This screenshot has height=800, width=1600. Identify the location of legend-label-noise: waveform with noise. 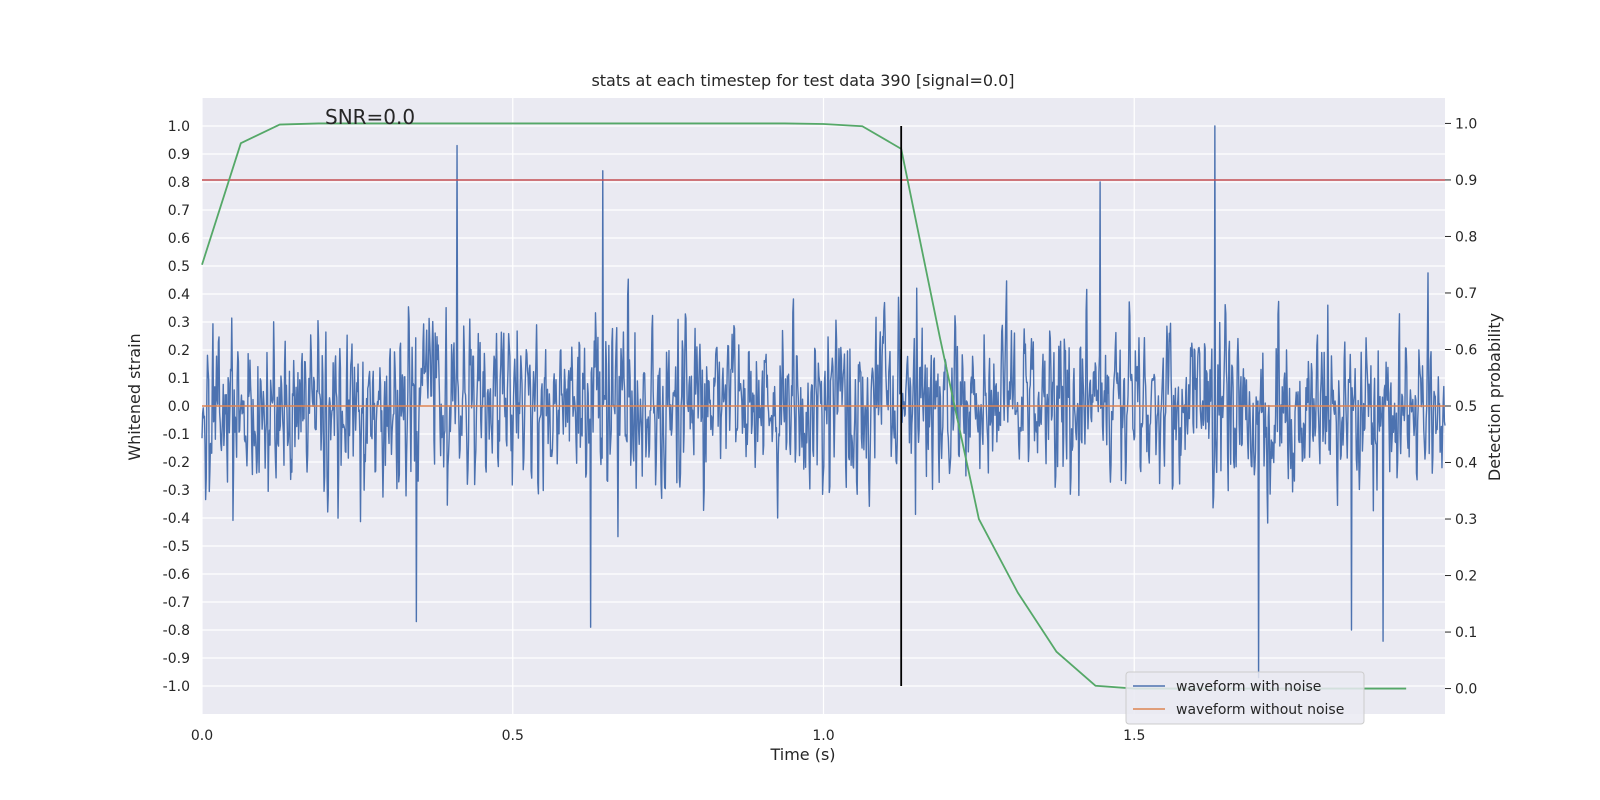
(1248, 687).